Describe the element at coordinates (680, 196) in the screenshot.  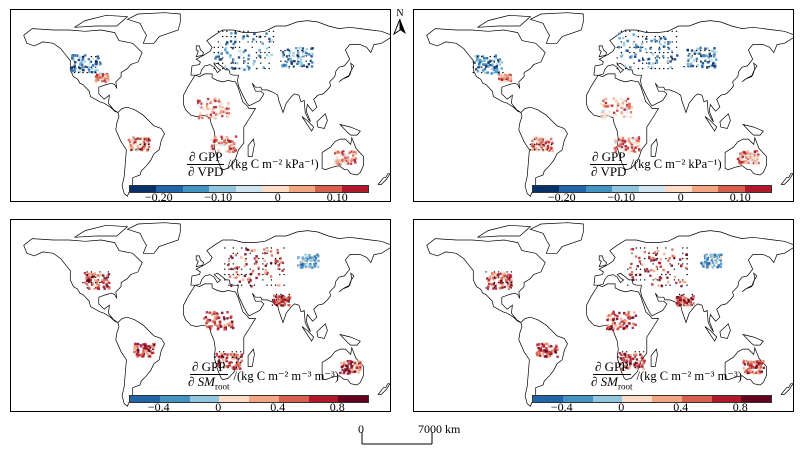
I see `colorbar-tick-label: 0` at that location.